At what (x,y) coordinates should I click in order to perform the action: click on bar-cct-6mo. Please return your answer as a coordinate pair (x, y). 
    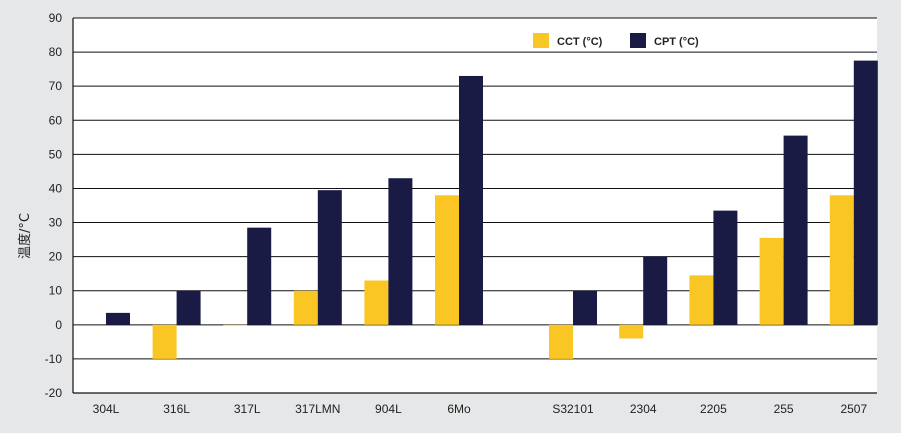
    Looking at the image, I should click on (447, 260).